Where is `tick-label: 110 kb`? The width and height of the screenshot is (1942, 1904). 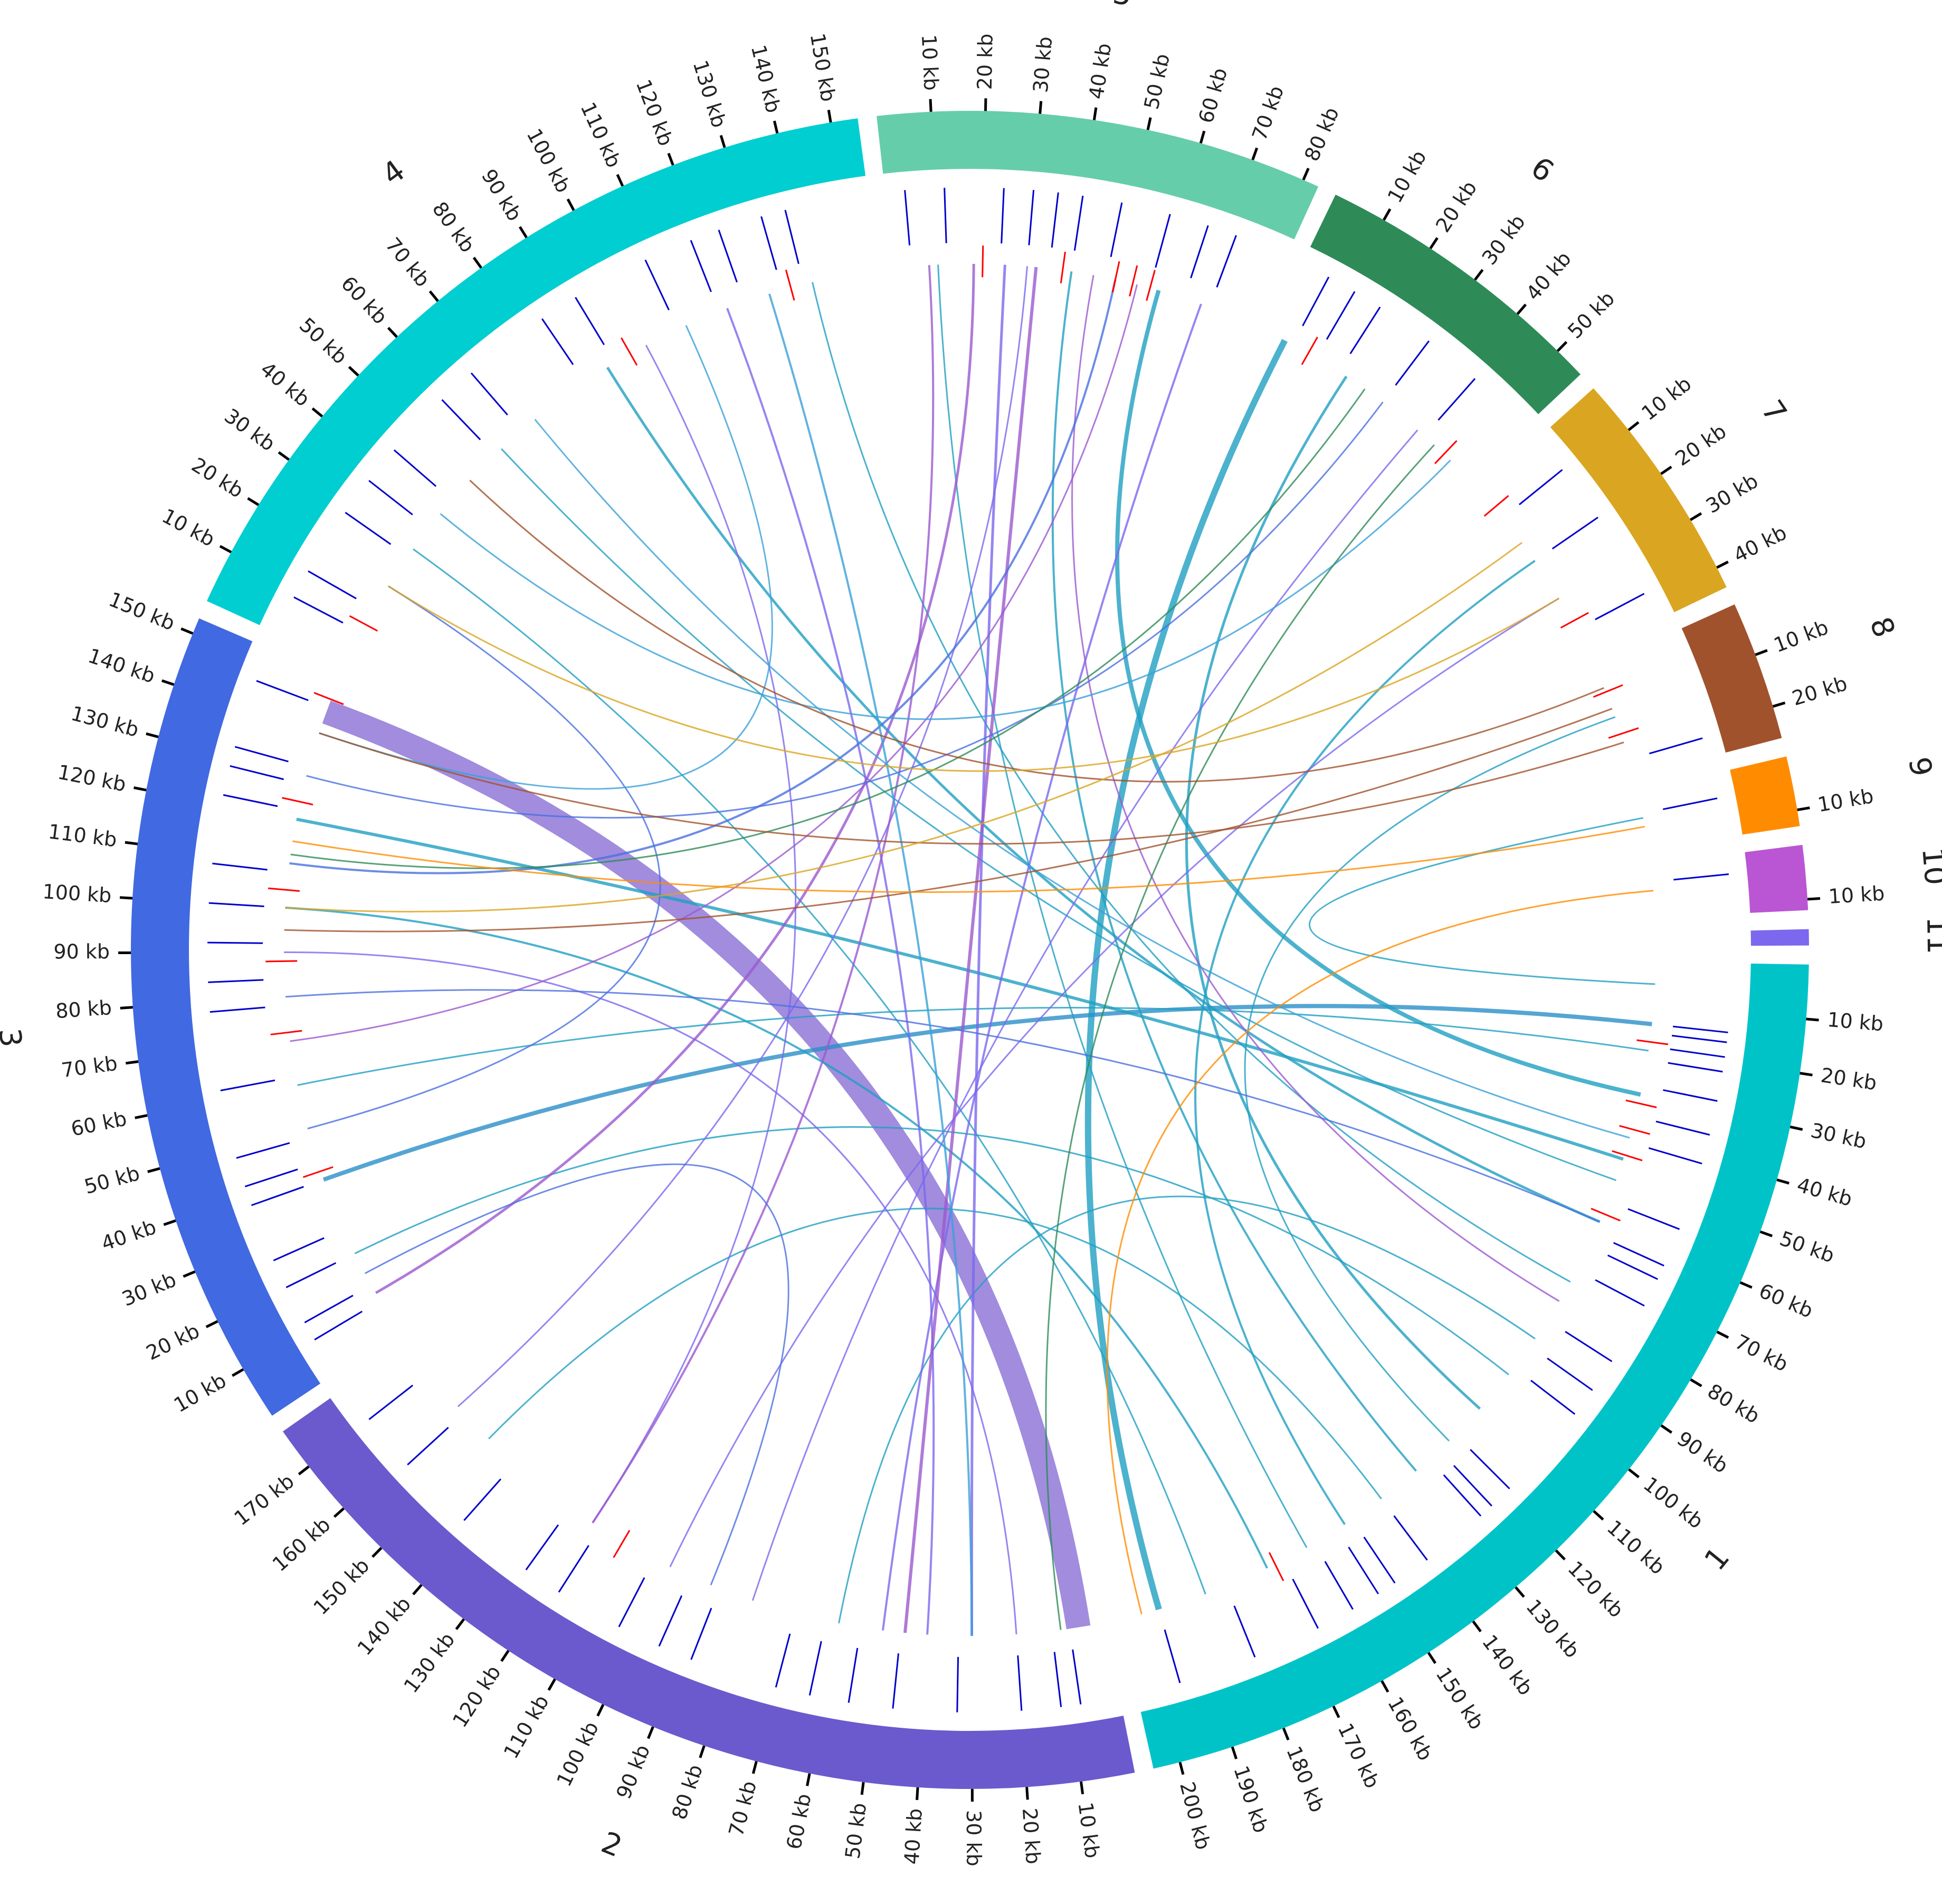 tick-label: 110 kb is located at coordinates (82, 835).